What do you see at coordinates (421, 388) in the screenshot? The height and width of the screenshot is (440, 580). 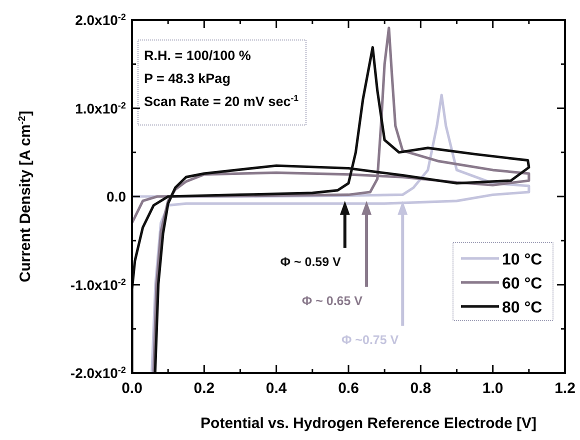 I see `x-tick-label: 0.8` at bounding box center [421, 388].